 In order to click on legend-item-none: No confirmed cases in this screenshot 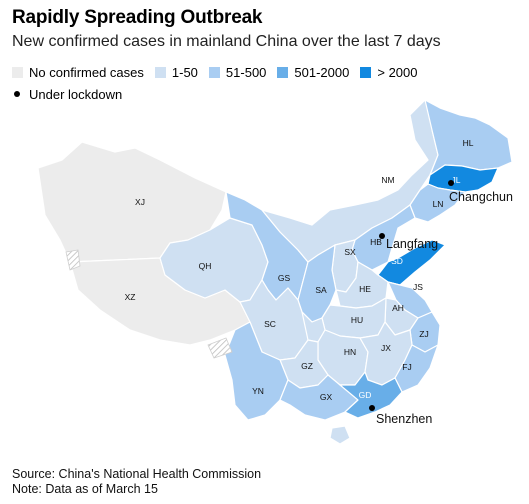, I will do `click(78, 72)`.